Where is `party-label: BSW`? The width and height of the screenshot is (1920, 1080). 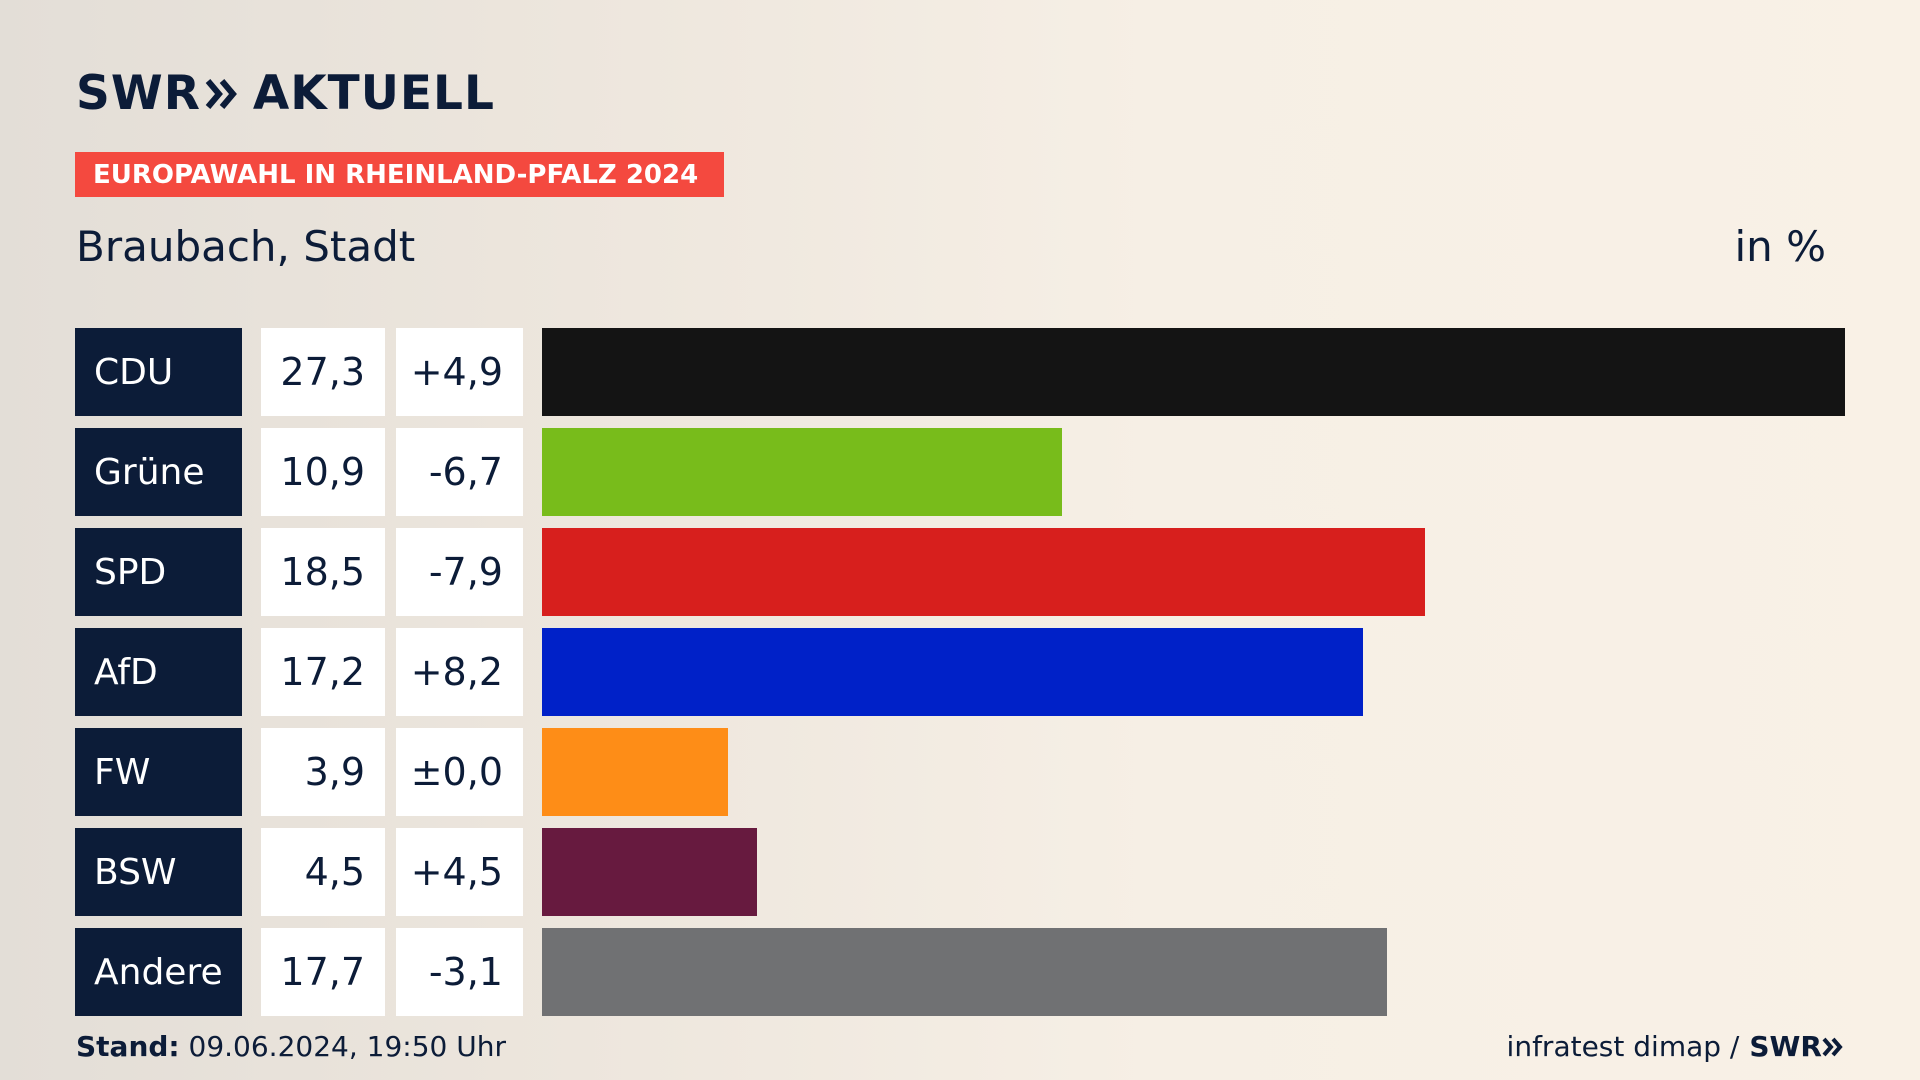 party-label: BSW is located at coordinates (158, 872).